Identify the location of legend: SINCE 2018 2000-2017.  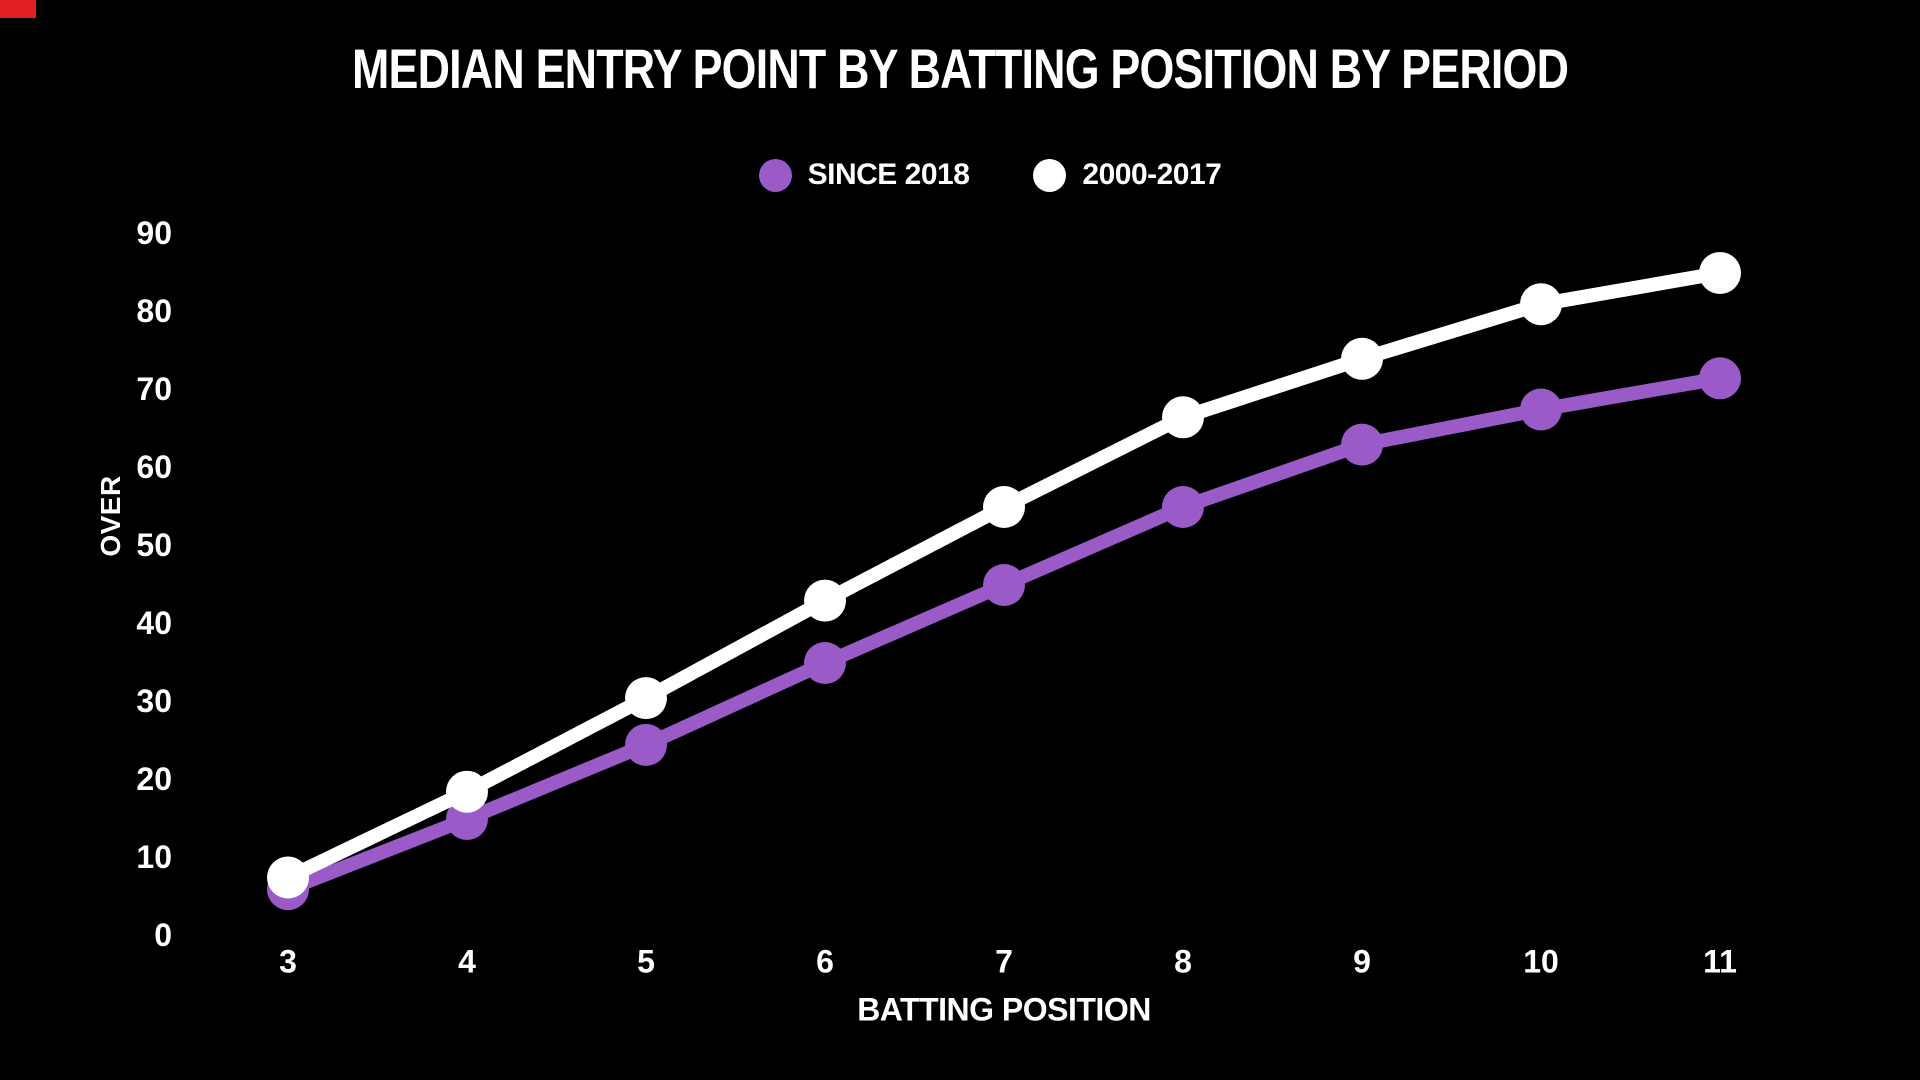
(990, 175).